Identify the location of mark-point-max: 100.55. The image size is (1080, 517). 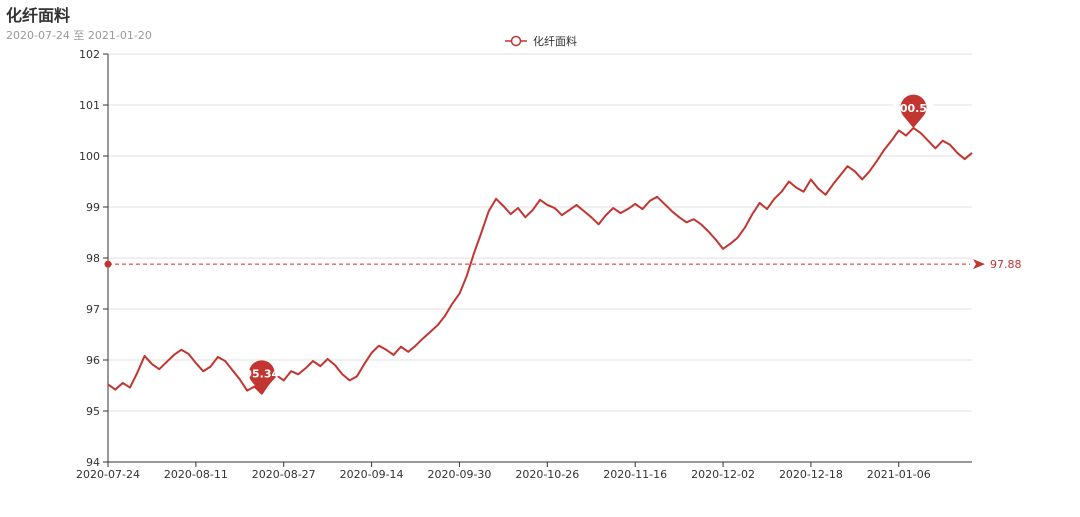
(913, 111).